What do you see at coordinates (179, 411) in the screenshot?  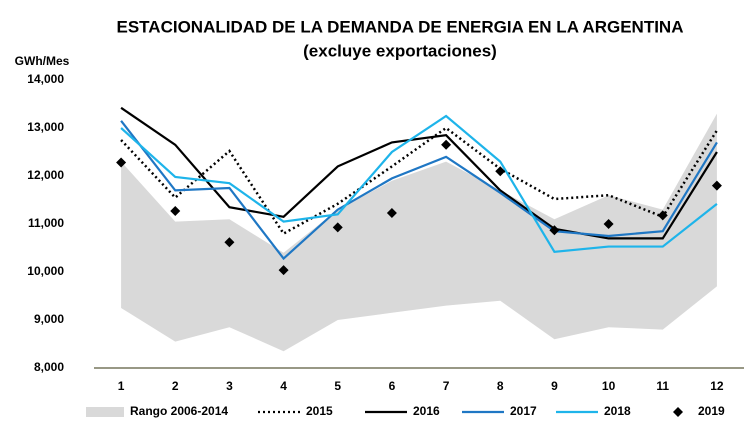 I see `legend-label: Rango 2006-2014` at bounding box center [179, 411].